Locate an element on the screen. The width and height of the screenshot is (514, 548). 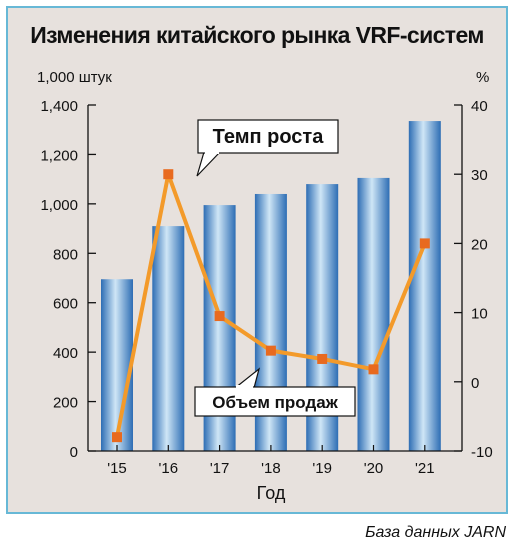
sales-callout-mask is located at coordinates (244, 386).